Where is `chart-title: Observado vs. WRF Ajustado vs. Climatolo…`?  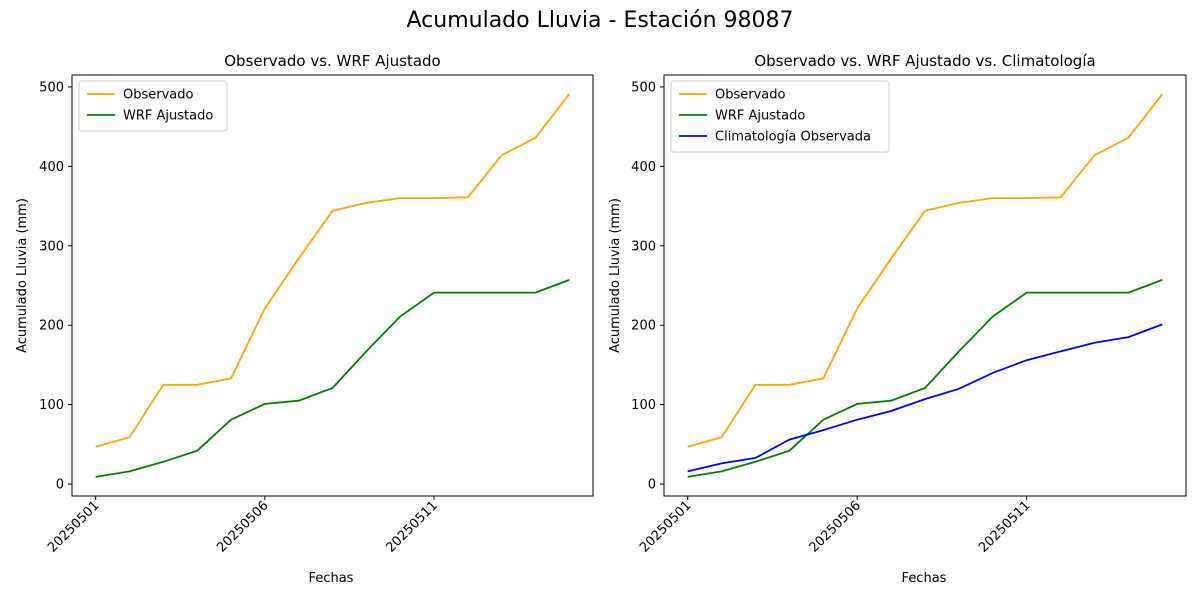 chart-title: Observado vs. WRF Ajustado vs. Climatolo… is located at coordinates (924, 61).